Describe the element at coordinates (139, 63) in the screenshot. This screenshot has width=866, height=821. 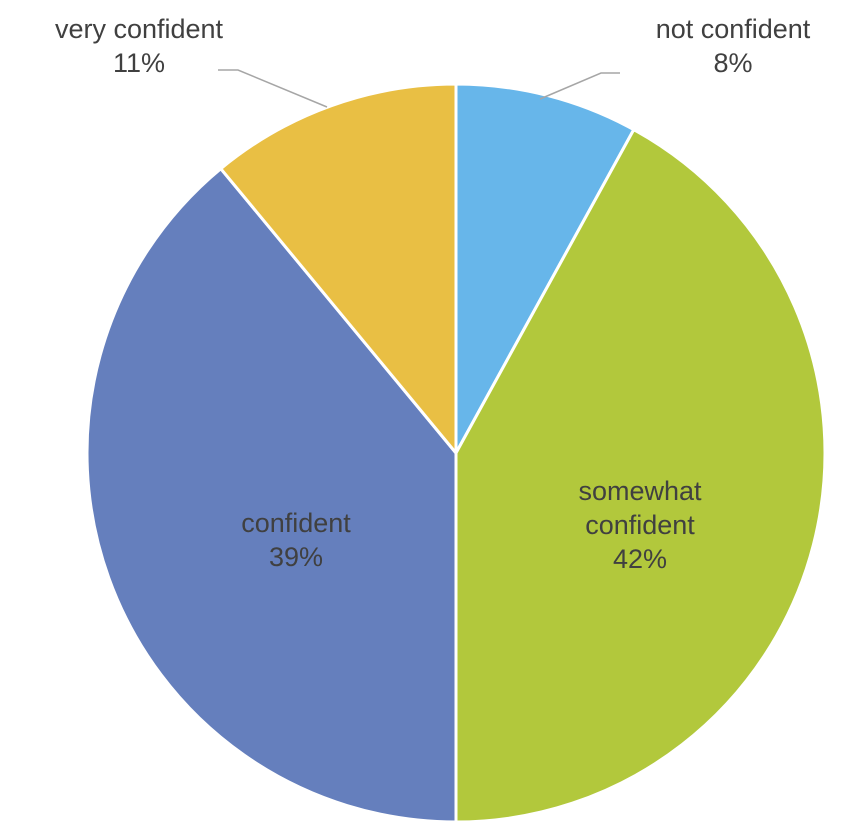
I see `slice-value-label-very-confident: 11%` at that location.